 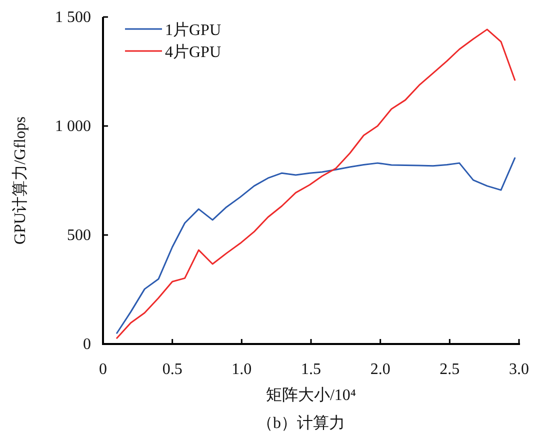 I want to click on legend-label: 4片GPU, so click(x=193, y=52).